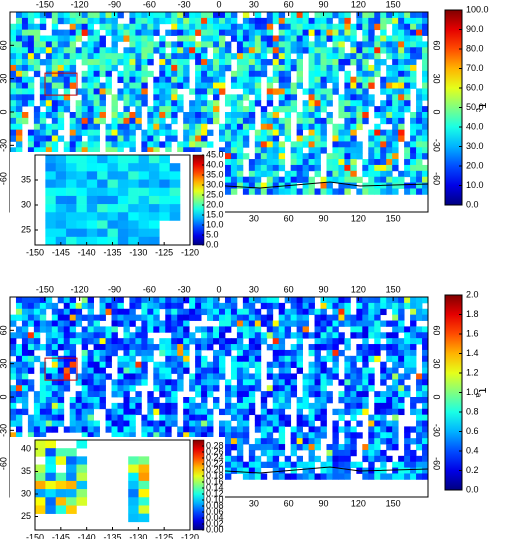 This screenshot has width=509, height=539. I want to click on lat-tick-label: 30, so click(4, 364).